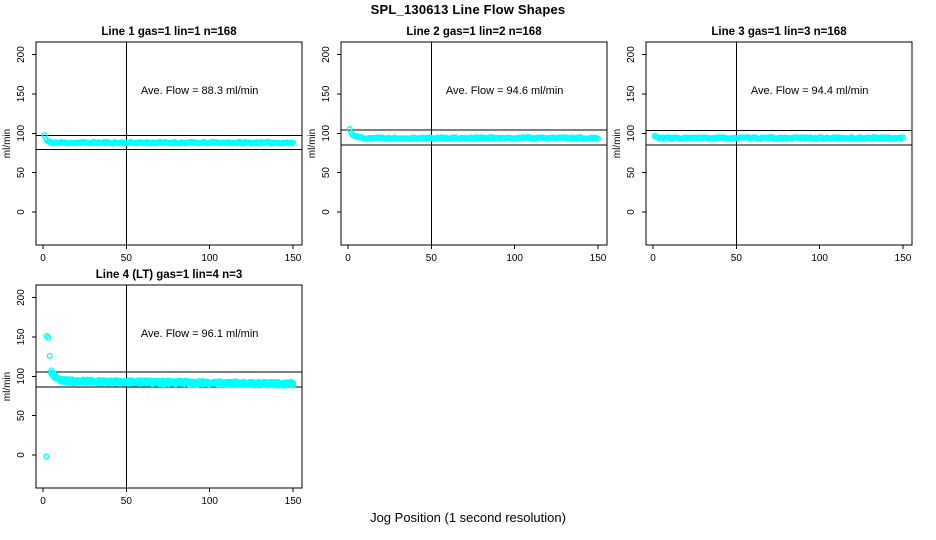 This screenshot has width=936, height=540. What do you see at coordinates (169, 32) in the screenshot?
I see `subplot-title: Line 1 gas=1 lin=1 n=168` at bounding box center [169, 32].